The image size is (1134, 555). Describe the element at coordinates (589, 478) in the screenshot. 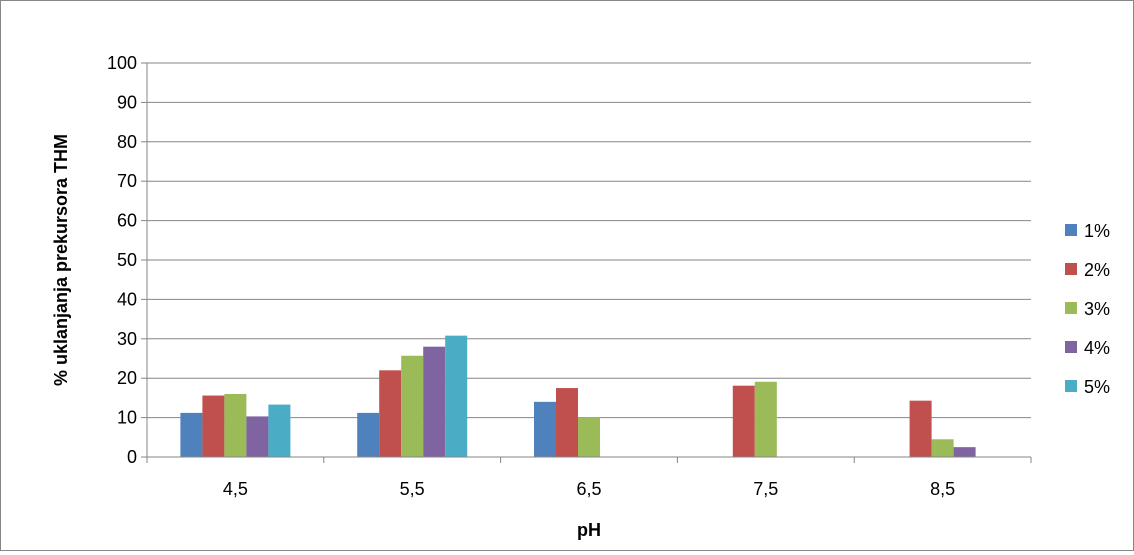

I see `x-tick-labels: 4,5 5,5 6,5 7,5 8,5` at that location.